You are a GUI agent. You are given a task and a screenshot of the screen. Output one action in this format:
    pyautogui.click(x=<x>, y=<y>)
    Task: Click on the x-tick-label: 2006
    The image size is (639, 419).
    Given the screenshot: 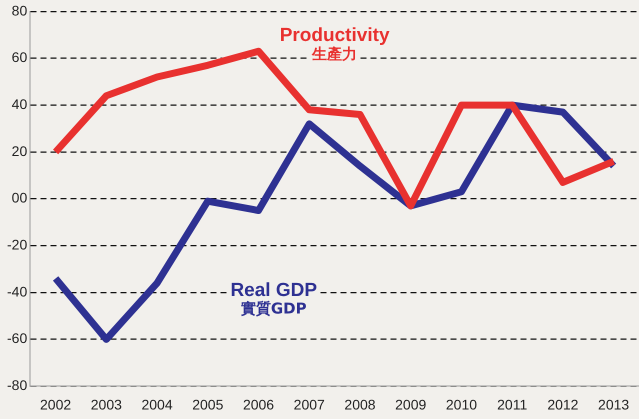 What is the action you would take?
    pyautogui.click(x=258, y=404)
    